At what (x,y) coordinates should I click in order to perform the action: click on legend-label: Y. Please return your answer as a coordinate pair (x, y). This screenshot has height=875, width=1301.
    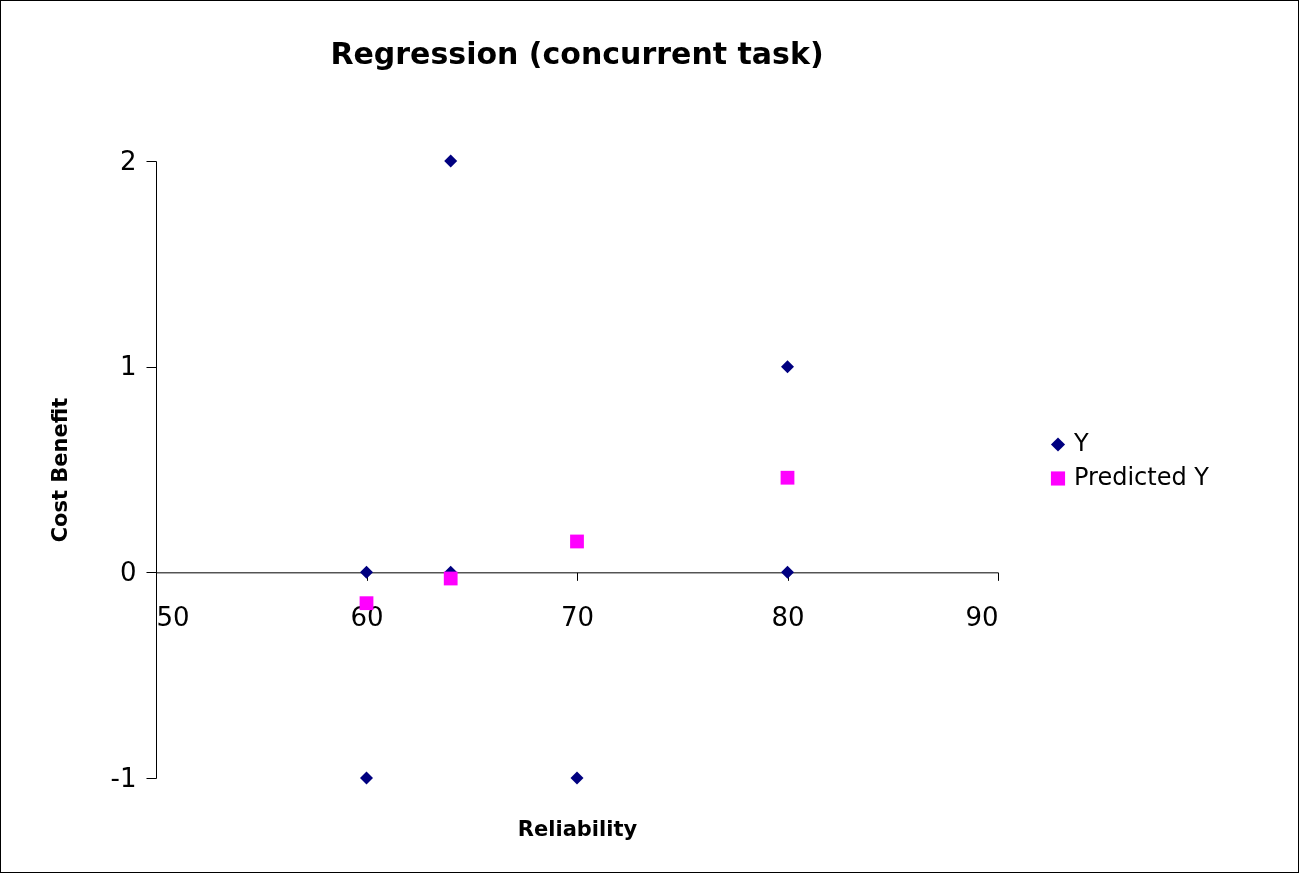
    Looking at the image, I should click on (1081, 443).